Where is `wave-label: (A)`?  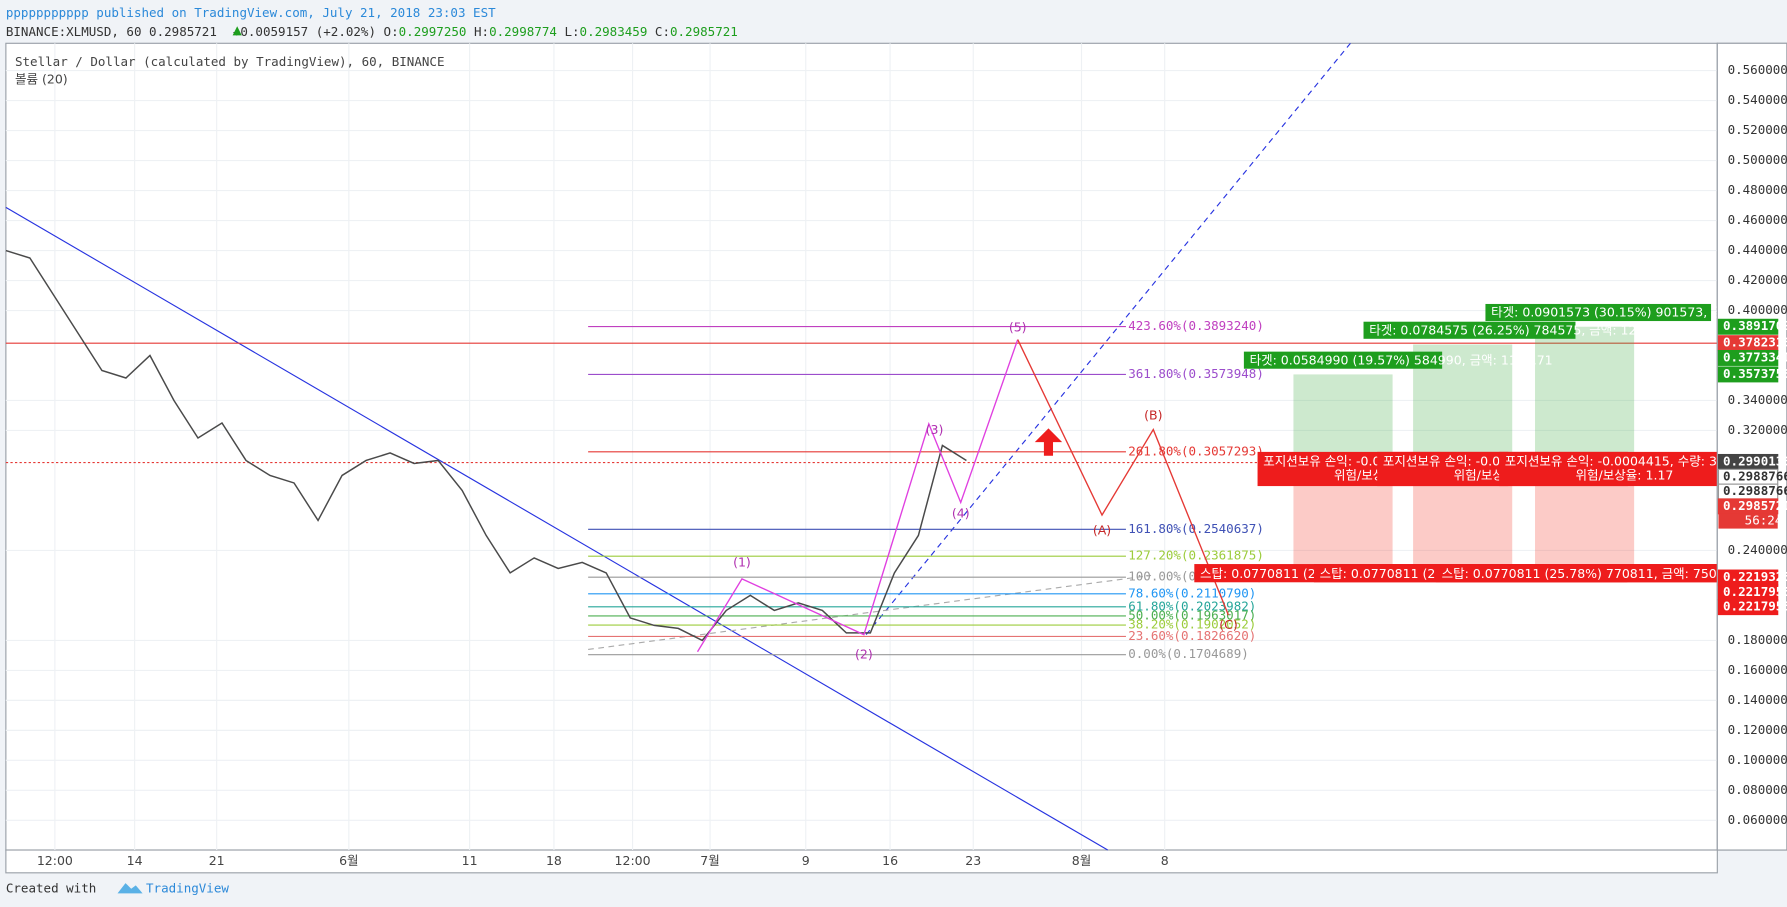 wave-label: (A) is located at coordinates (1102, 529).